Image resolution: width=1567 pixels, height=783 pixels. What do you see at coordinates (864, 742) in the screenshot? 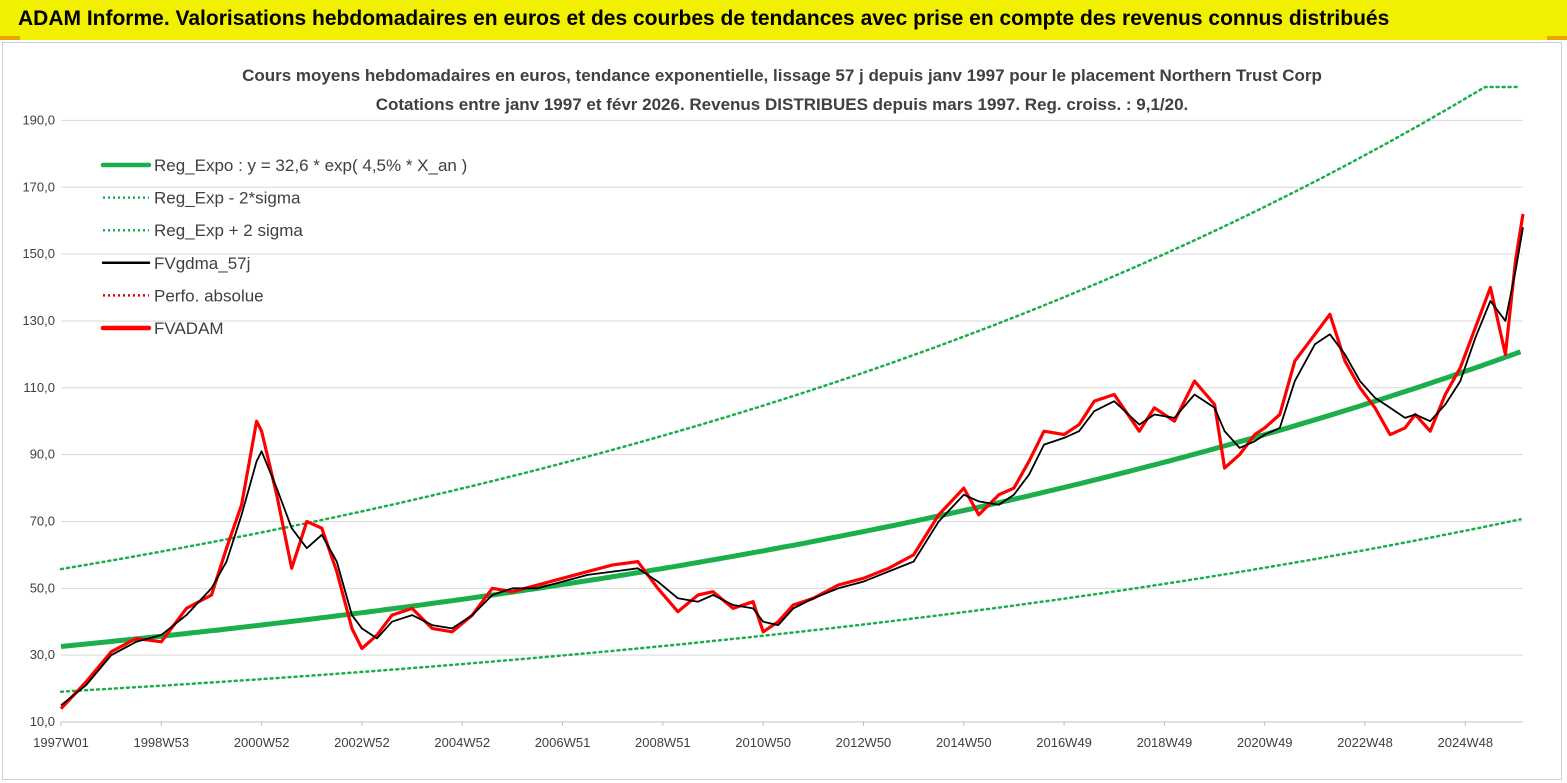
I see `x-tick-label: 2012W50` at bounding box center [864, 742].